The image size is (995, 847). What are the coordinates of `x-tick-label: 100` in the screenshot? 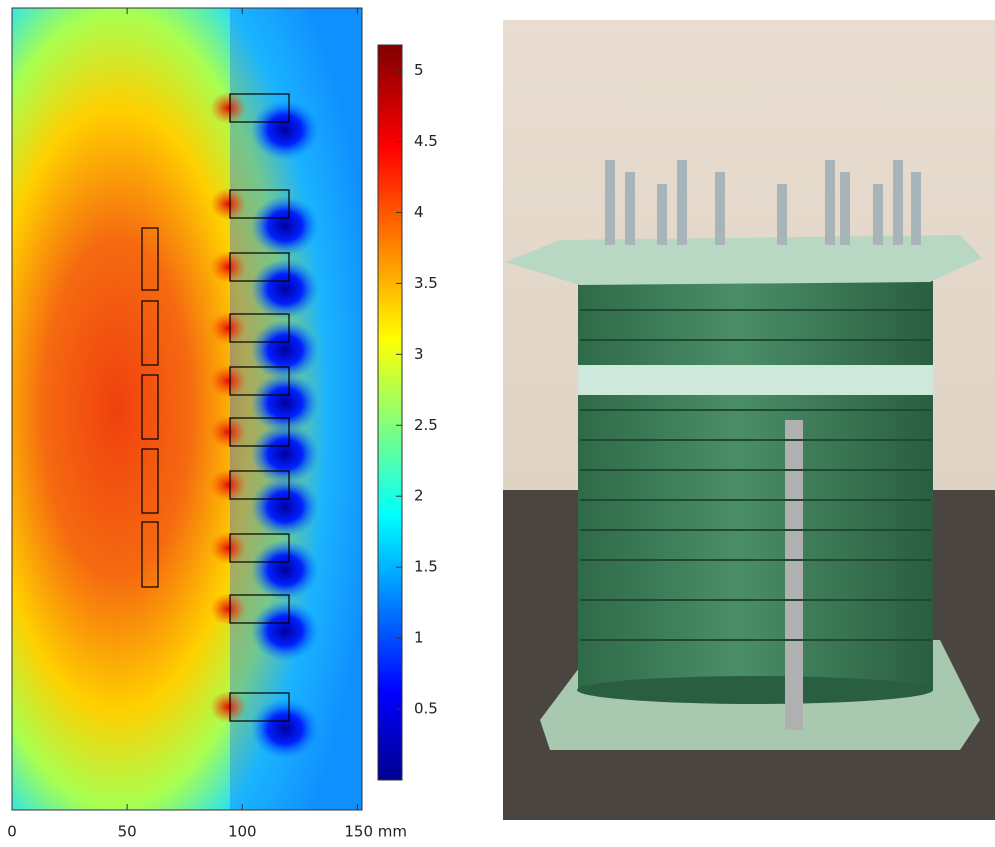 It's located at (242, 832).